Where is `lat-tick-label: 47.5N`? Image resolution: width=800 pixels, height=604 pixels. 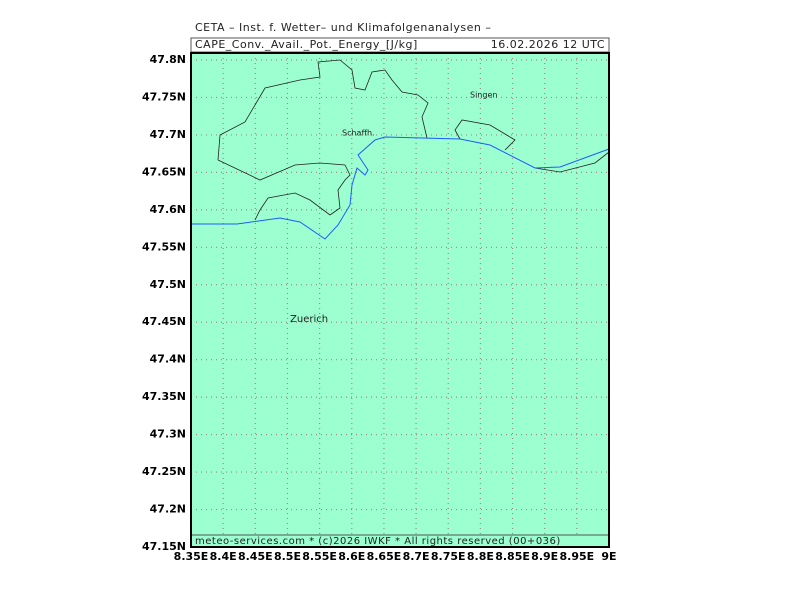 lat-tick-label: 47.5N is located at coordinates (168, 284).